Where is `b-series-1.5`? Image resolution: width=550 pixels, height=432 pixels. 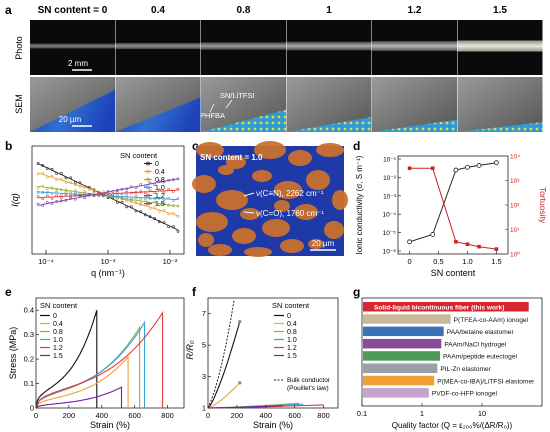
b-series-1.5 is located at coordinates (108, 192).